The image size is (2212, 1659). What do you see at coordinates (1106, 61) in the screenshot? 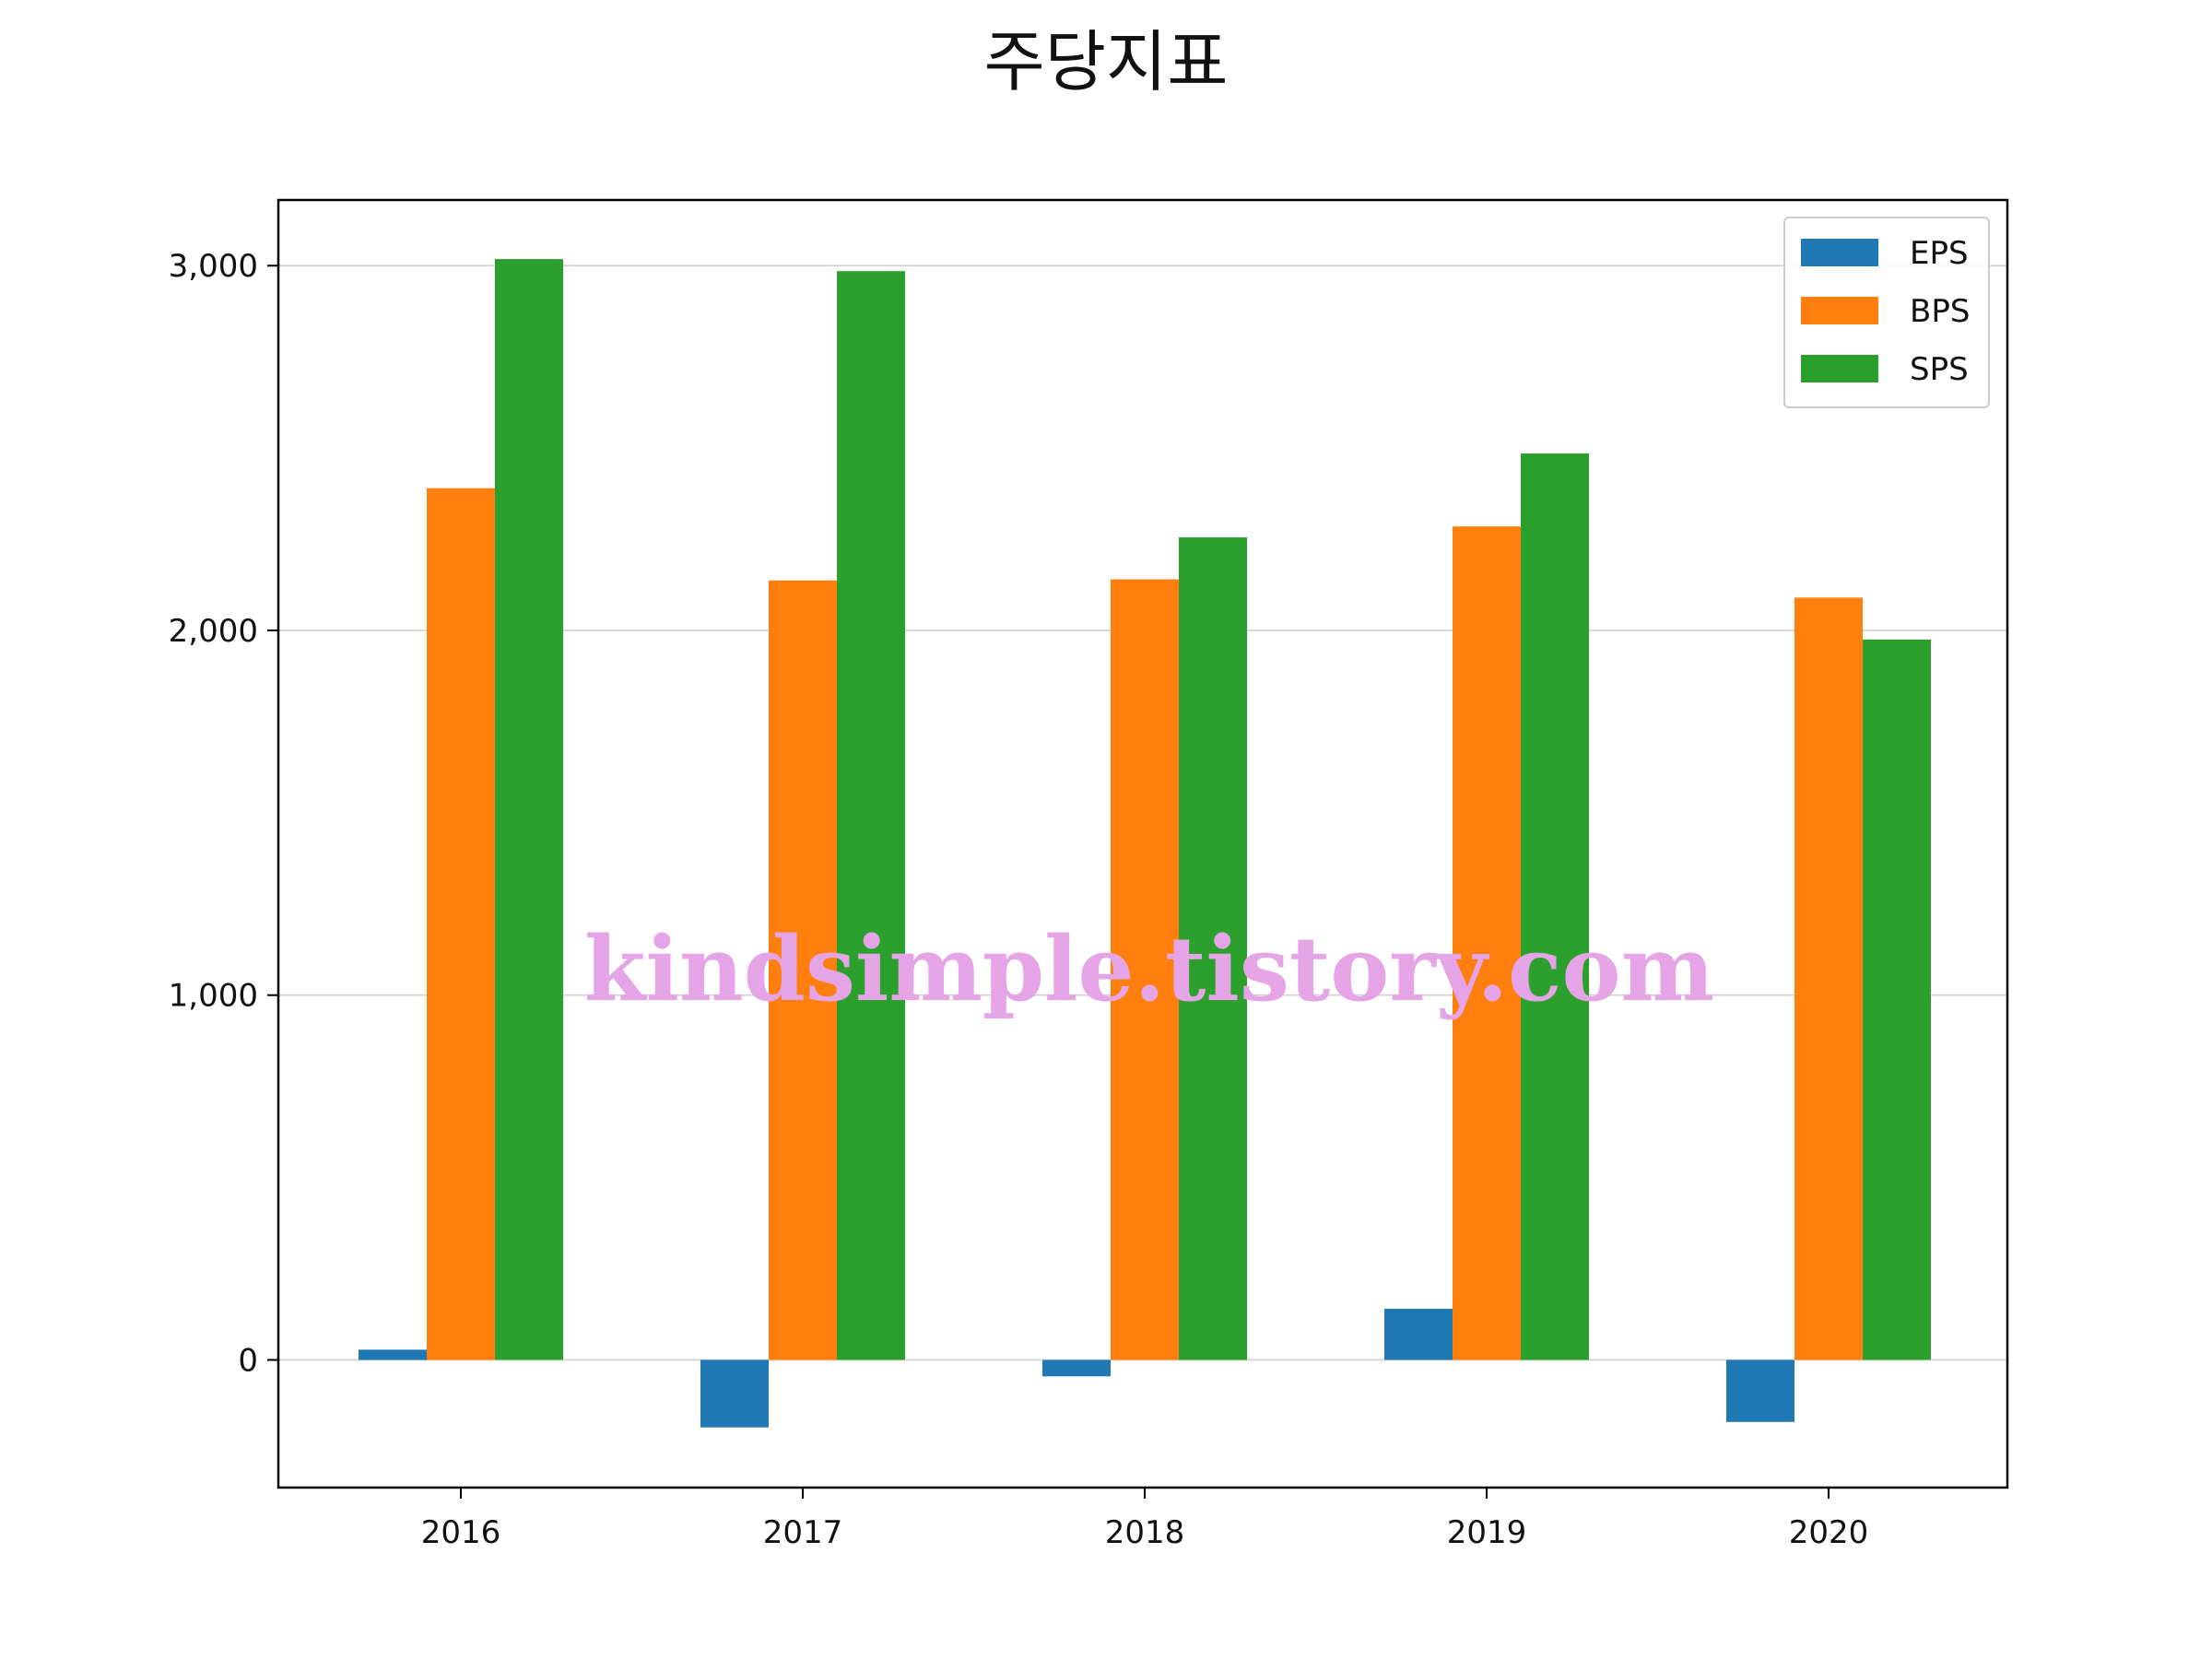
I see `chart-title: 주당지표` at bounding box center [1106, 61].